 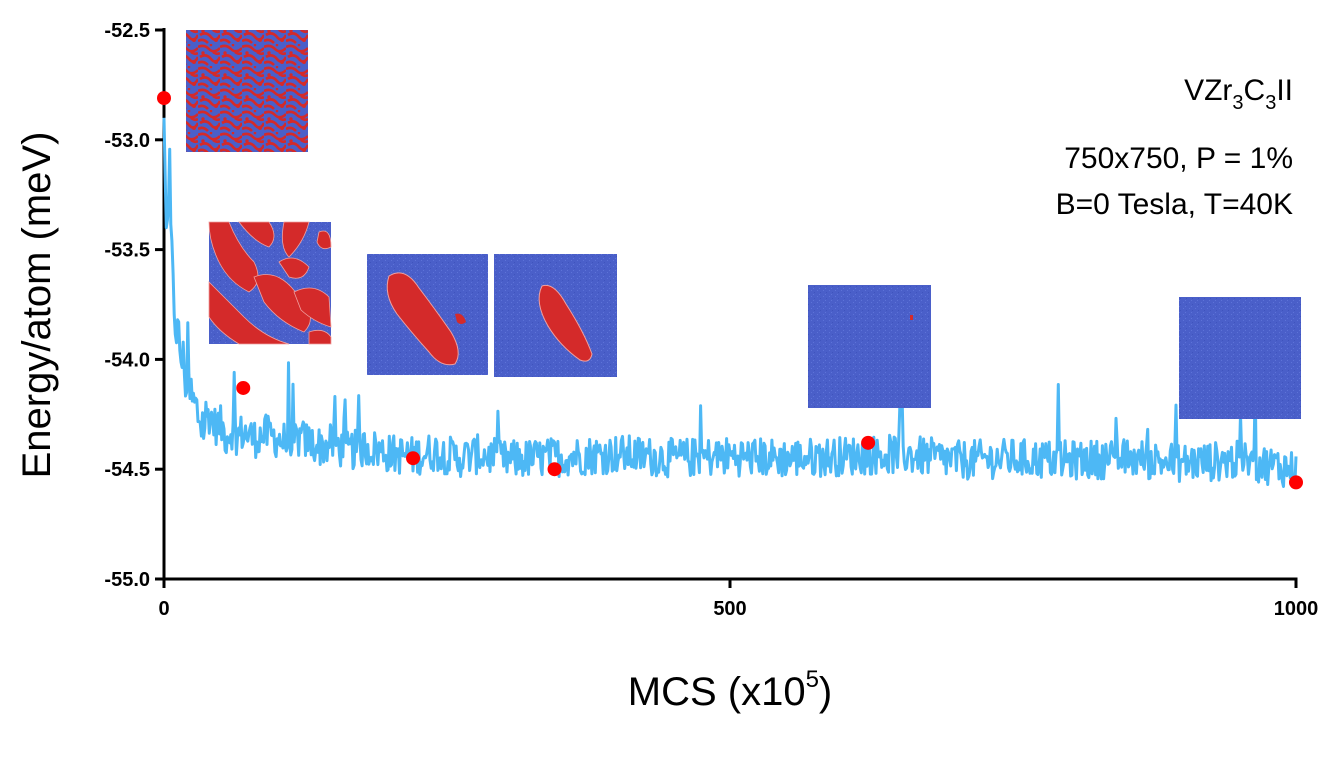 What do you see at coordinates (729, 609) in the screenshot?
I see `x-tick-label: 500` at bounding box center [729, 609].